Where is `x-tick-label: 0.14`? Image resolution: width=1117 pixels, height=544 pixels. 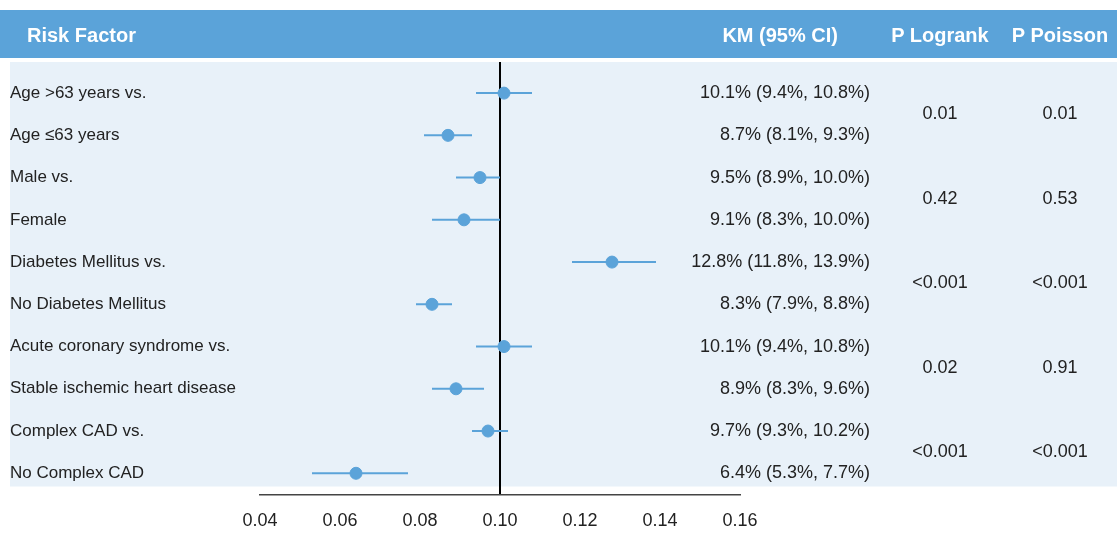 x-tick-label: 0.14 is located at coordinates (660, 520).